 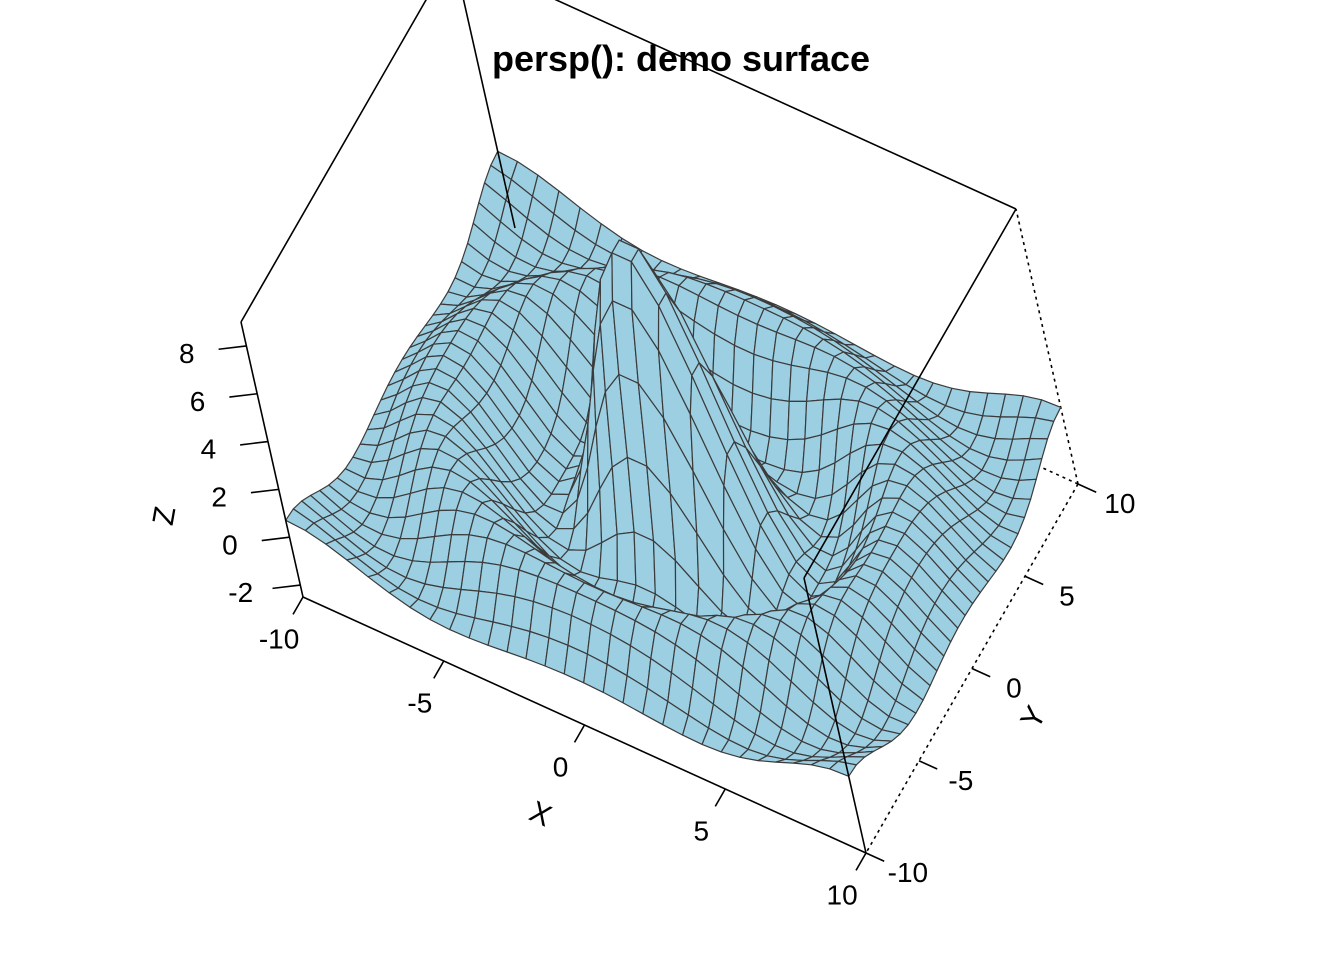 What do you see at coordinates (1119, 503) in the screenshot?
I see `y-axis-tick-label: 10` at bounding box center [1119, 503].